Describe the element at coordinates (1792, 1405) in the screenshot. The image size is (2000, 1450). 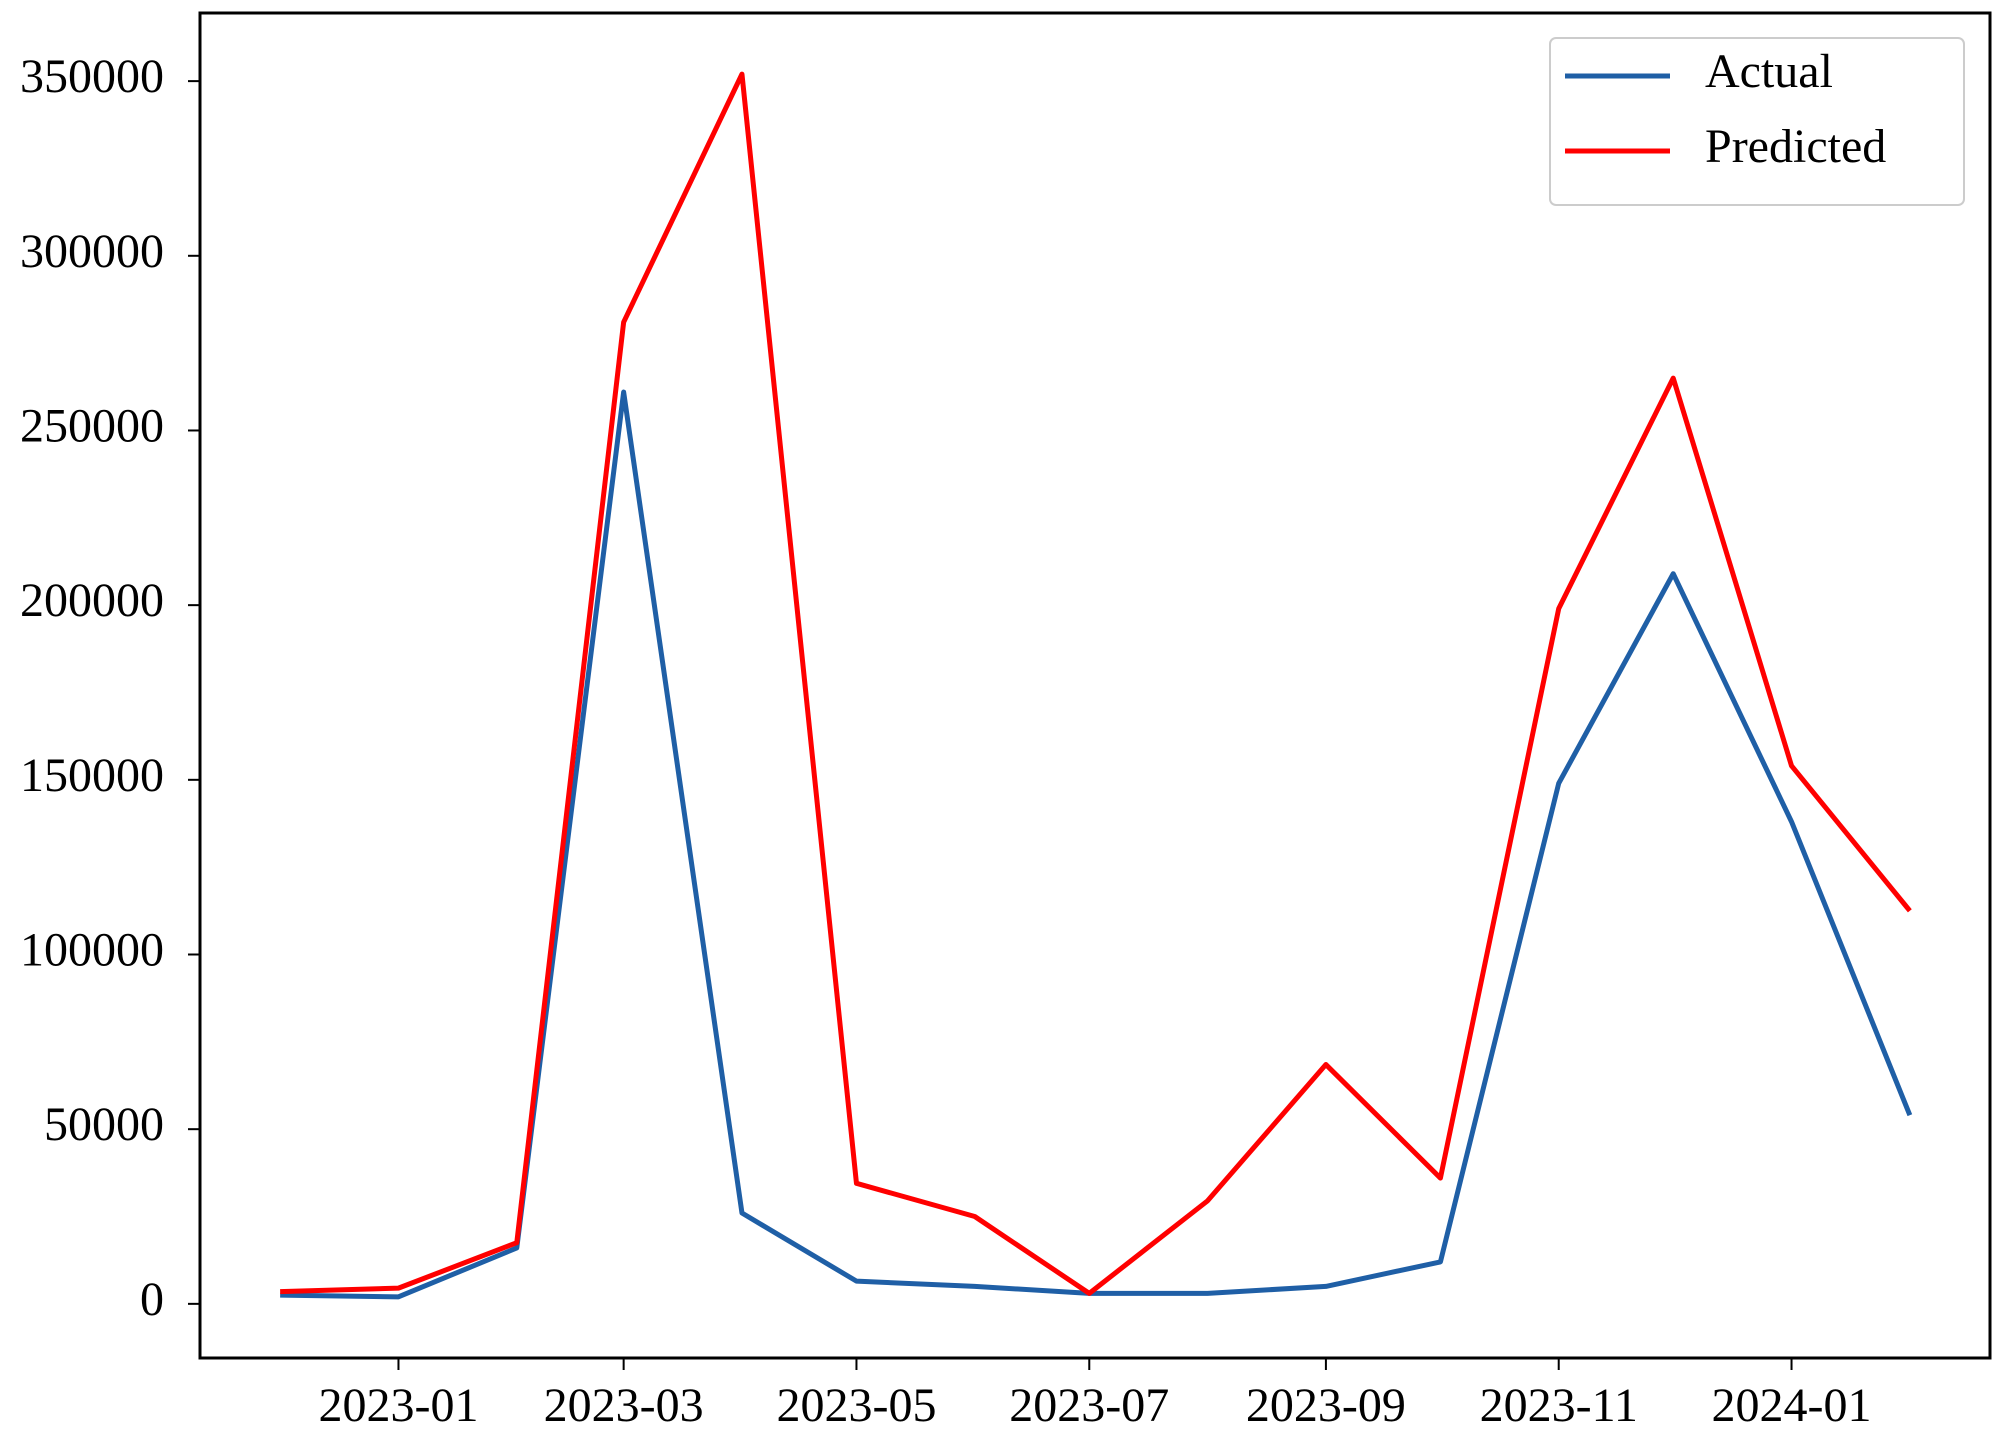
I see `x-tick-label: 2024-01` at that location.